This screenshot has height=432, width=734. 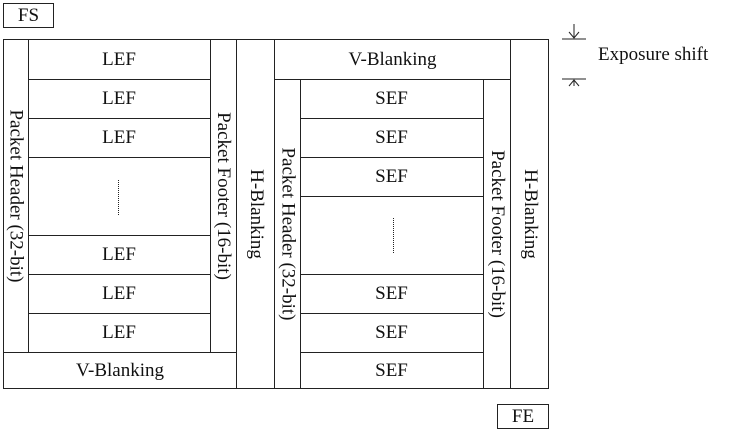 What do you see at coordinates (530, 214) in the screenshot?
I see `h-blanking-right: H-Blanking` at bounding box center [530, 214].